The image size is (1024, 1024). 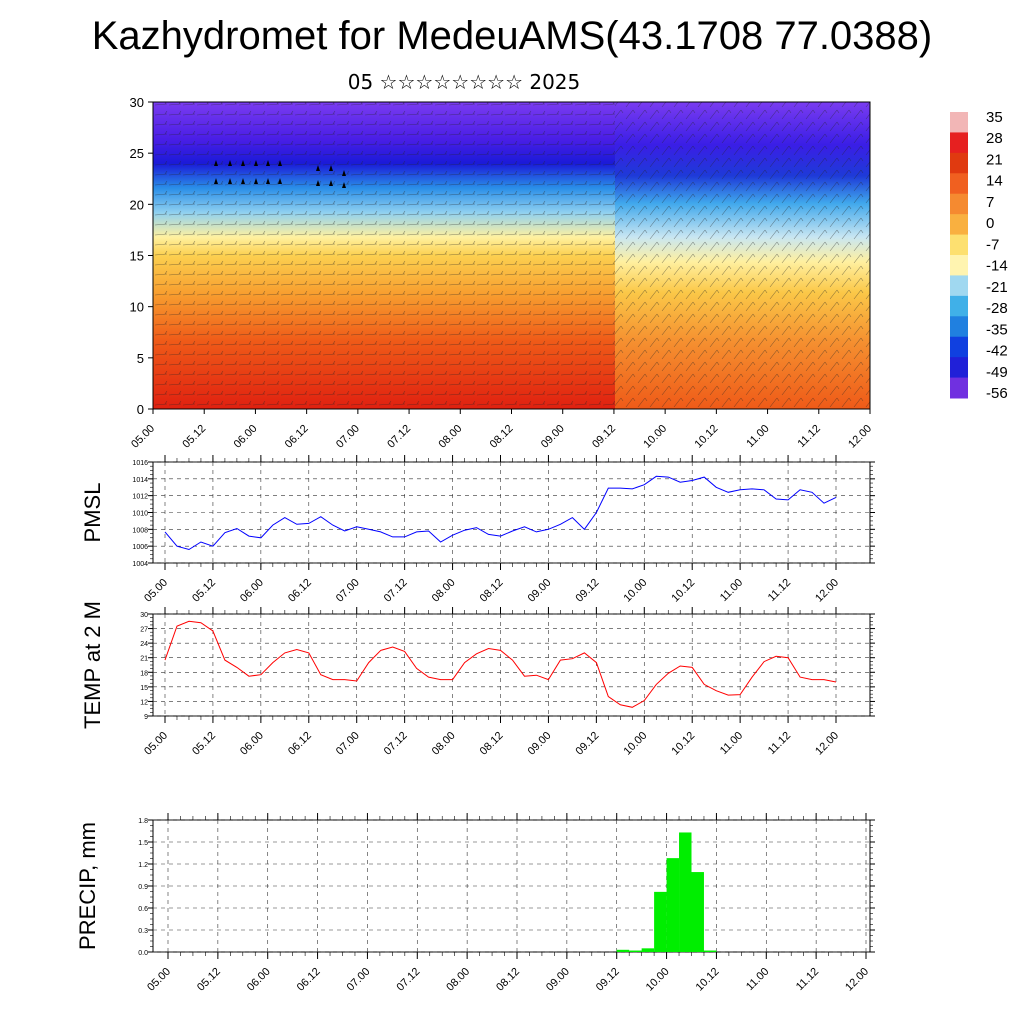 I want to click on heatmap-x-tick-label: 08.12, so click(x=502, y=437).